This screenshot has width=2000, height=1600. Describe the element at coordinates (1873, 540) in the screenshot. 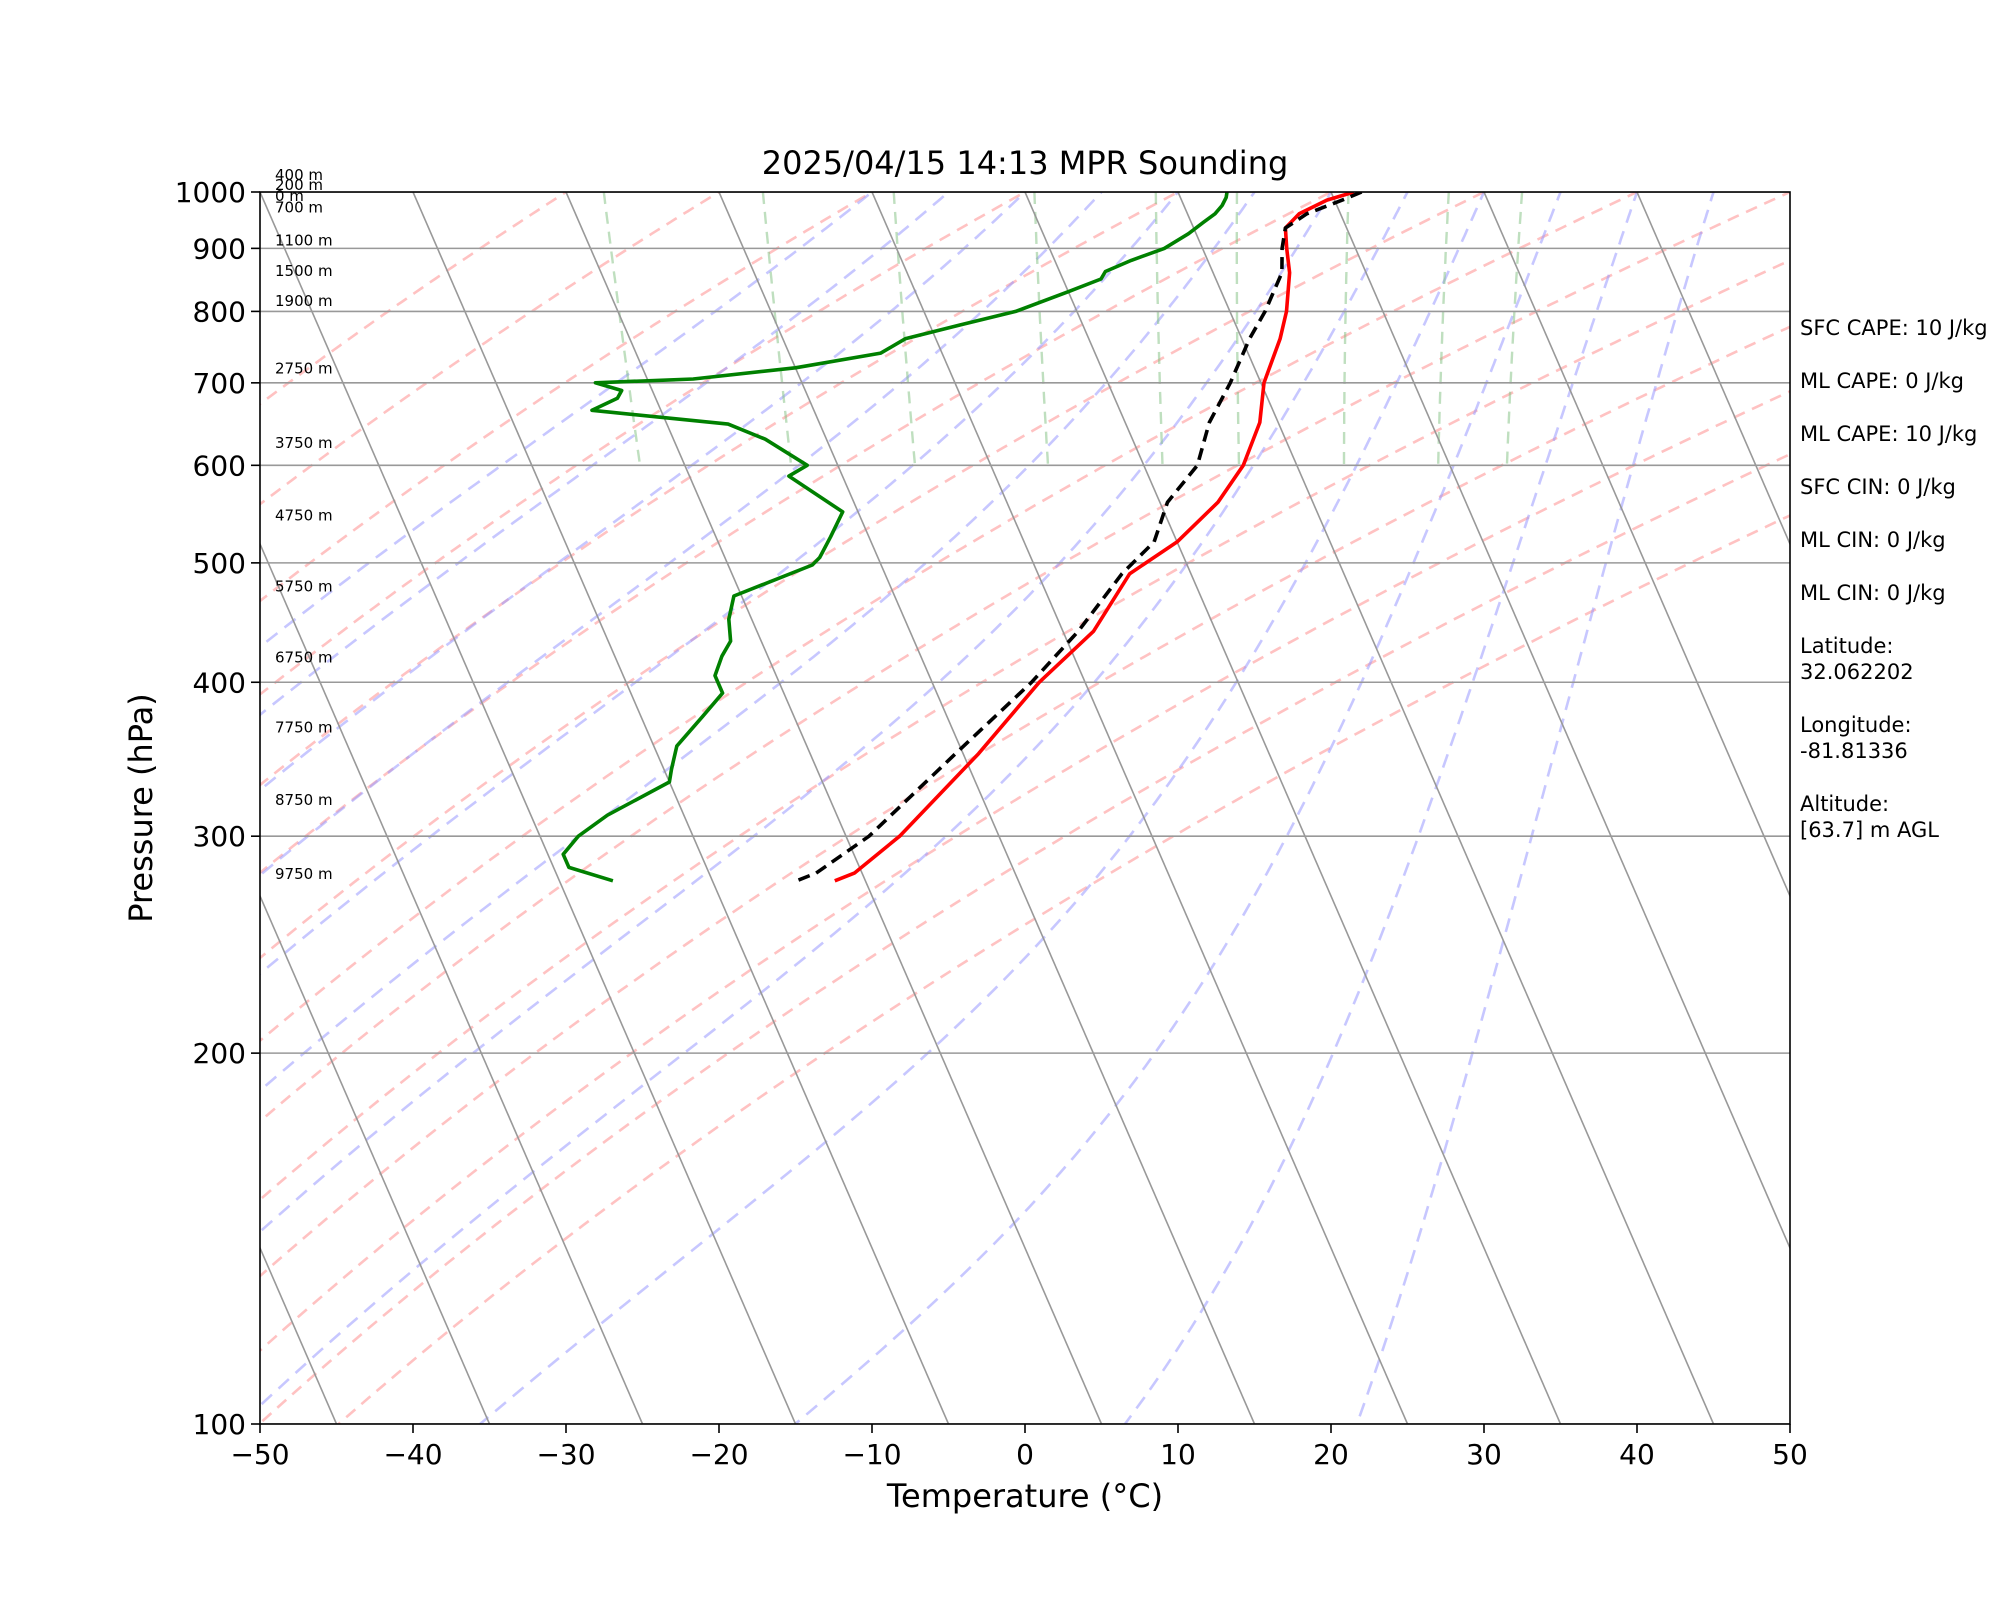

I see `ml-cin-1: ML CIN: 0 J/kg` at that location.